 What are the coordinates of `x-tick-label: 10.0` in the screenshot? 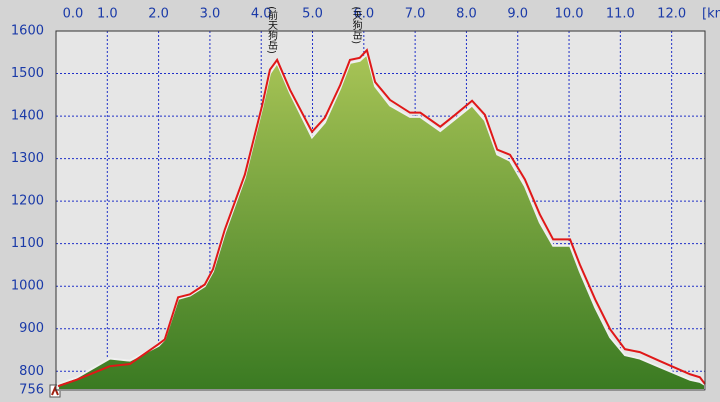 It's located at (569, 14).